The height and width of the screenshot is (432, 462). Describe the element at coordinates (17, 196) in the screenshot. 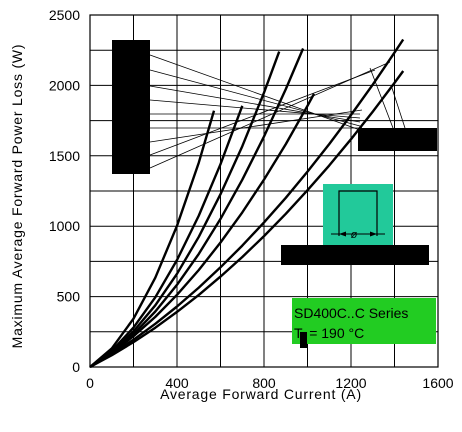

I see `y-axis-title: Maximum Average Forward Power Loss (W)` at that location.